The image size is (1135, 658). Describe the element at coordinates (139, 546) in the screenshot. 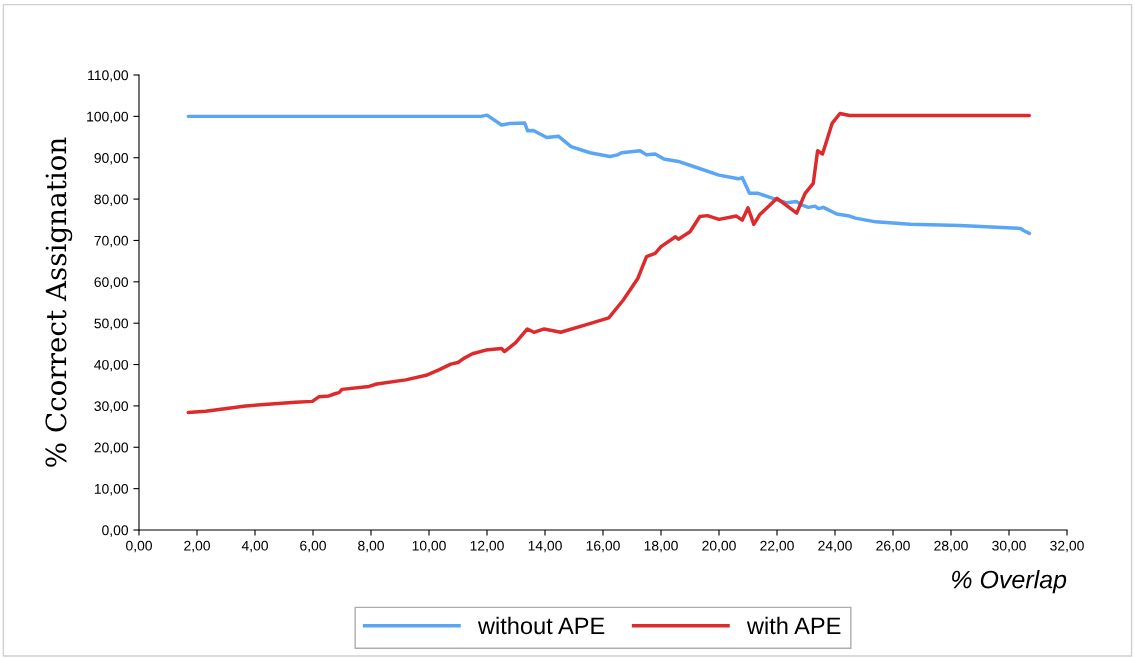

I see `x-tick-label: 0,00` at that location.